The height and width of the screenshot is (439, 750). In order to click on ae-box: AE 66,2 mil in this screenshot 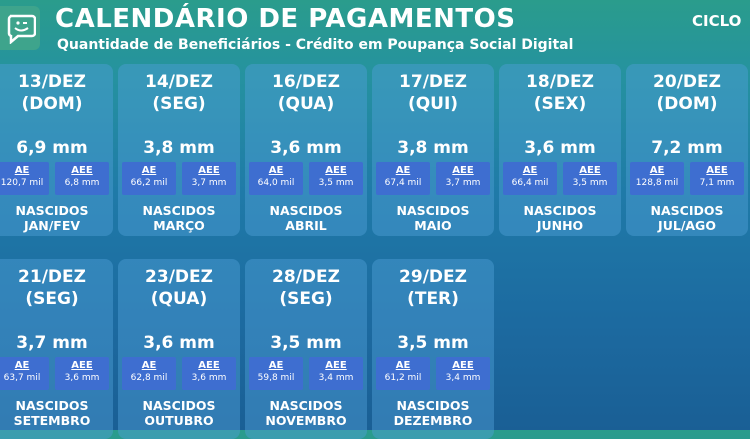, I will do `click(149, 178)`.